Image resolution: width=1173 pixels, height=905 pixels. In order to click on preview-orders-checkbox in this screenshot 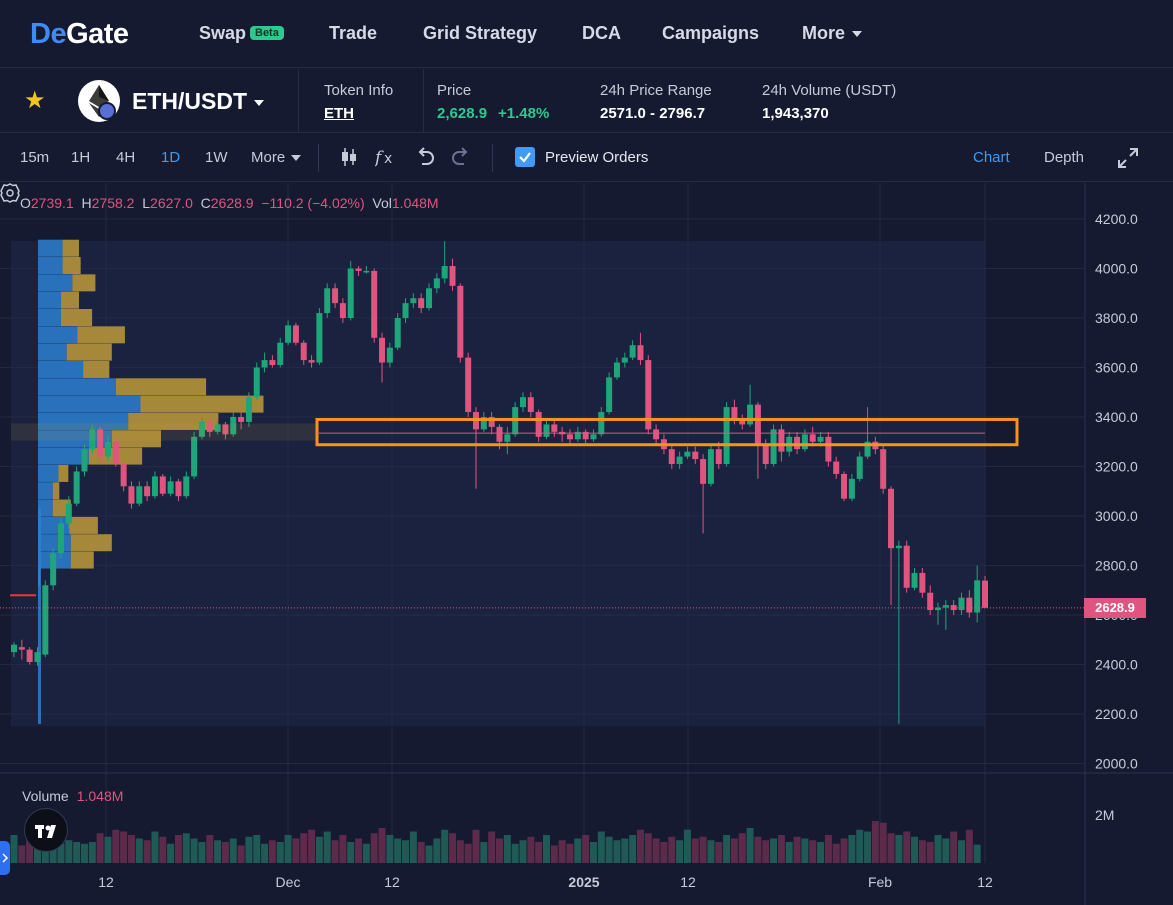, I will do `click(525, 157)`.